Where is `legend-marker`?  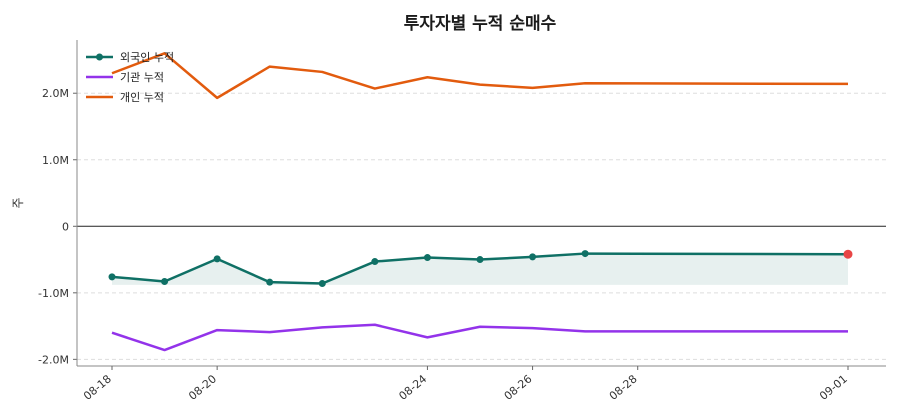
legend-marker is located at coordinates (99, 57).